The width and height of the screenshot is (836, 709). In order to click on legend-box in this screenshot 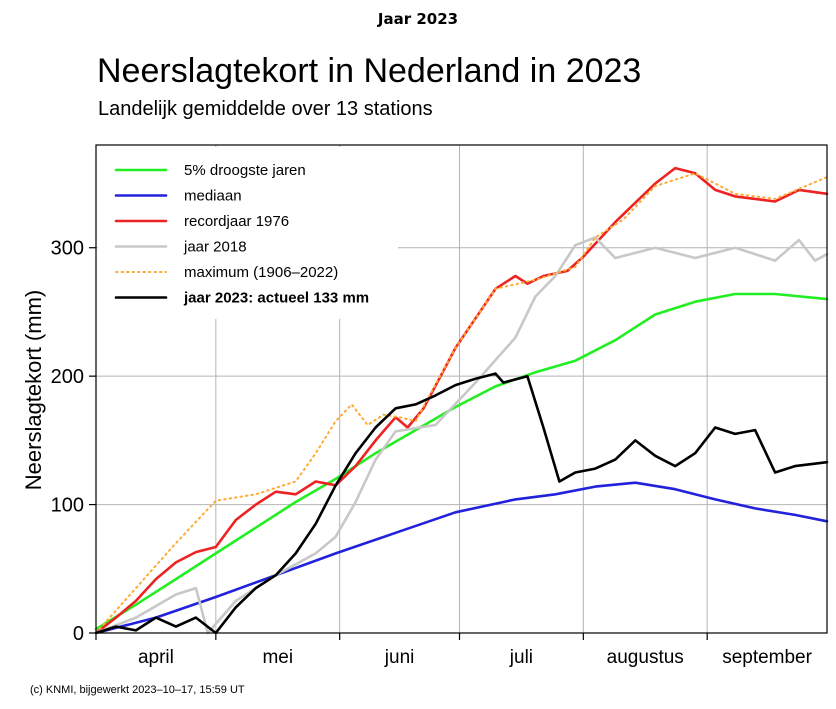, I will do `click(248, 233)`.